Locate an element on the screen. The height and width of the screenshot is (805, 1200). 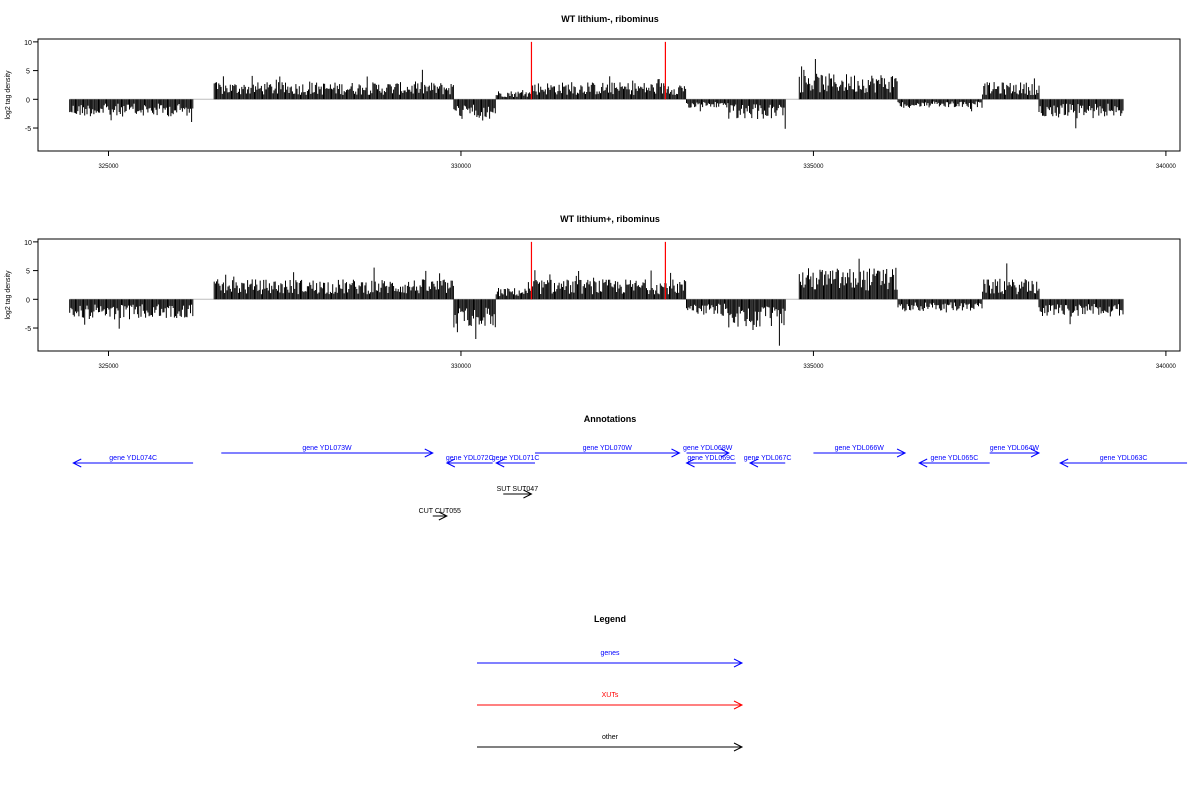
legend-items: genes XUTs other is located at coordinates (610, 701).